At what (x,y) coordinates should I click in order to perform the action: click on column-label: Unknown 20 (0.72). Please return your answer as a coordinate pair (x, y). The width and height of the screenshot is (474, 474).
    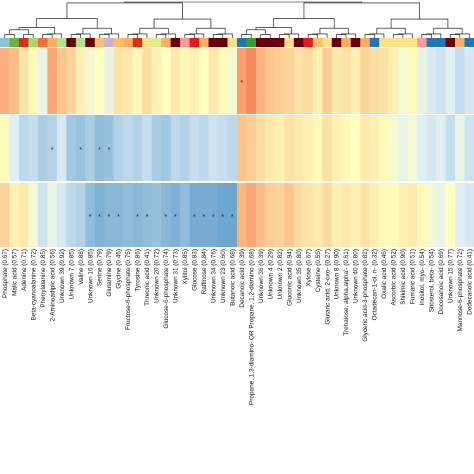
    Looking at the image, I should click on (157, 276).